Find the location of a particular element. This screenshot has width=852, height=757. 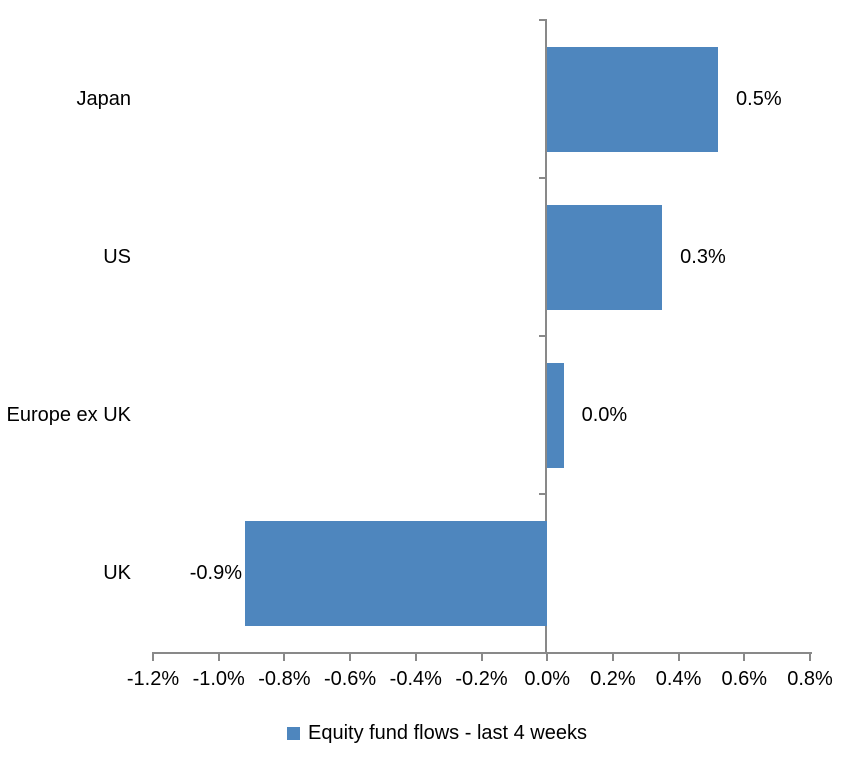

x-axis-tick-label: 0.8% is located at coordinates (810, 679).